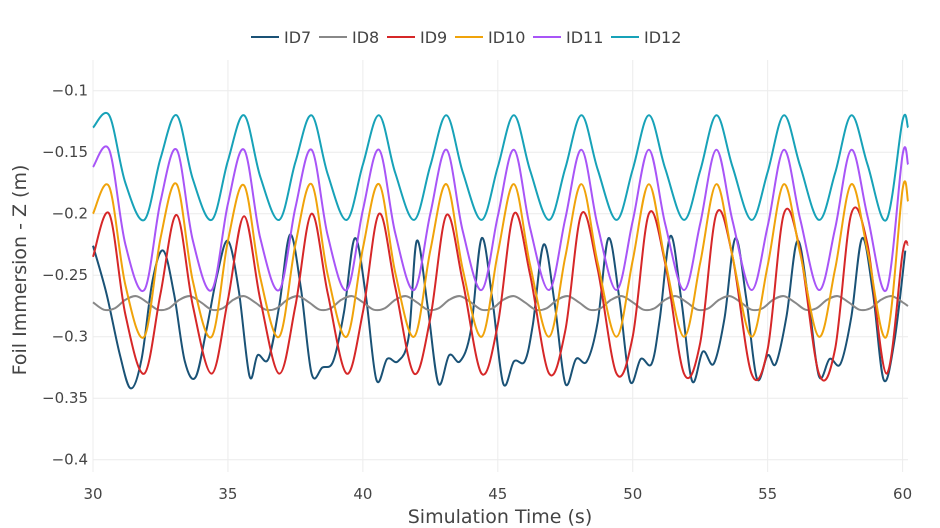 The image size is (940, 528). Describe the element at coordinates (417, 37) in the screenshot. I see `legend-item-id9: ID9` at that location.